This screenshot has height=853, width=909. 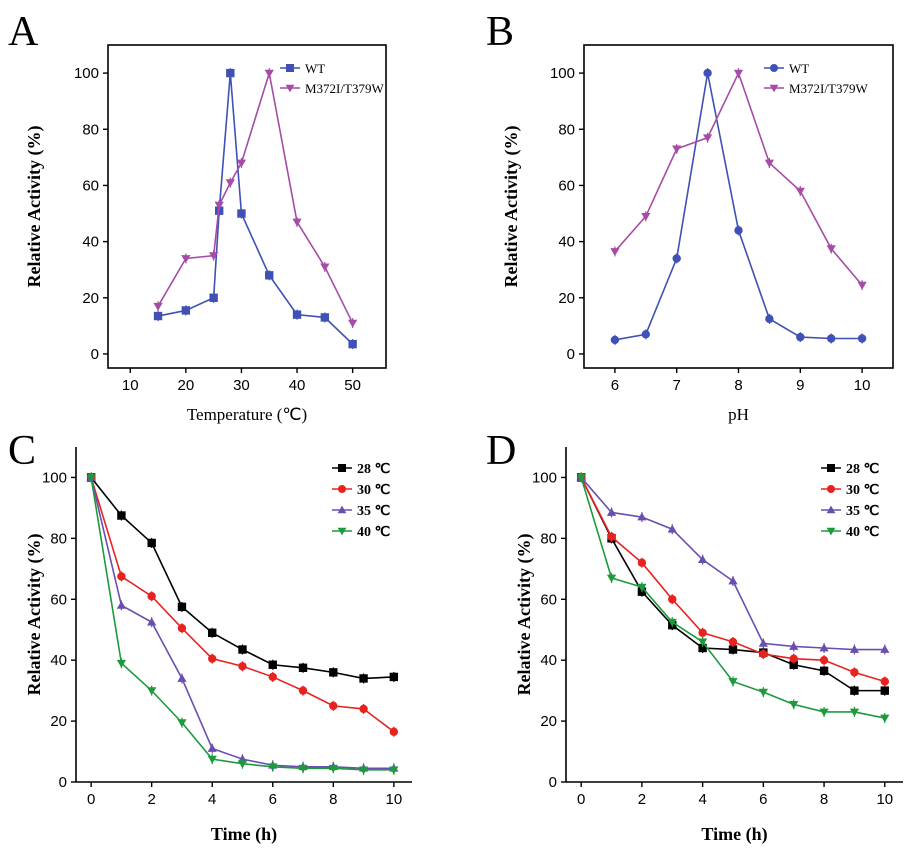 I want to click on plot-frame, so click(x=247, y=206).